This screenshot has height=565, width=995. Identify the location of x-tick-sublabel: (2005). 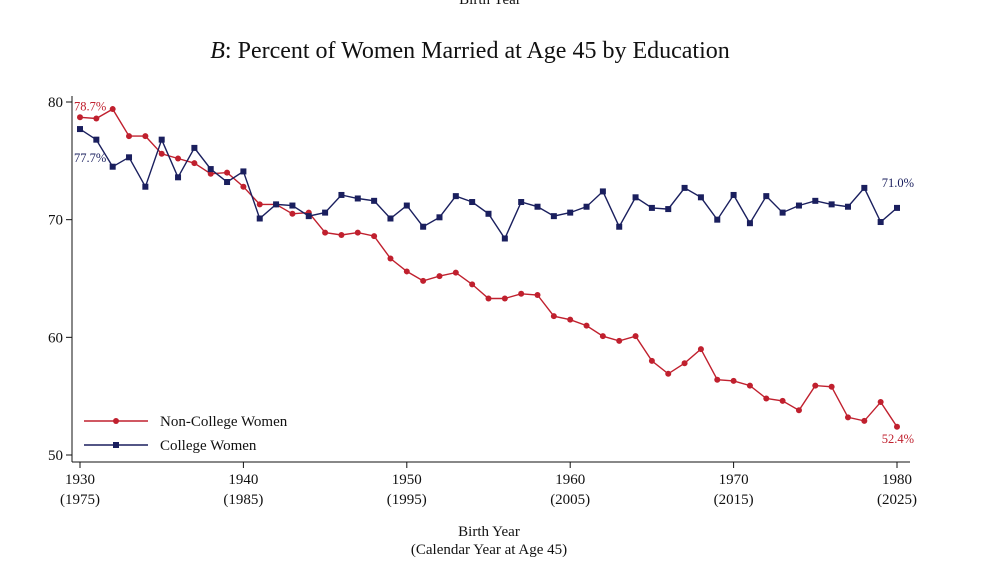
(570, 500).